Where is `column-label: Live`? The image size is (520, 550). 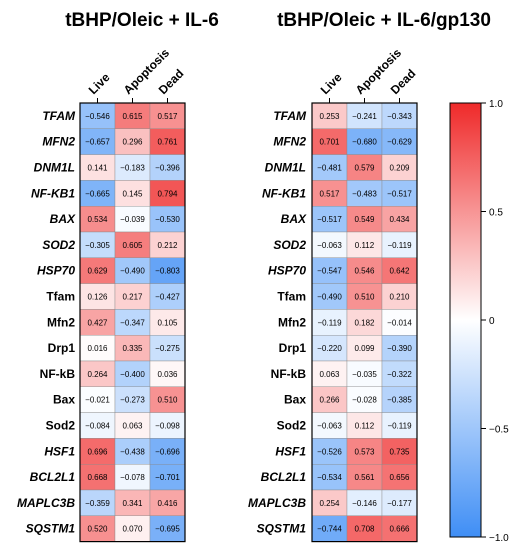
column-label: Live is located at coordinates (331, 83).